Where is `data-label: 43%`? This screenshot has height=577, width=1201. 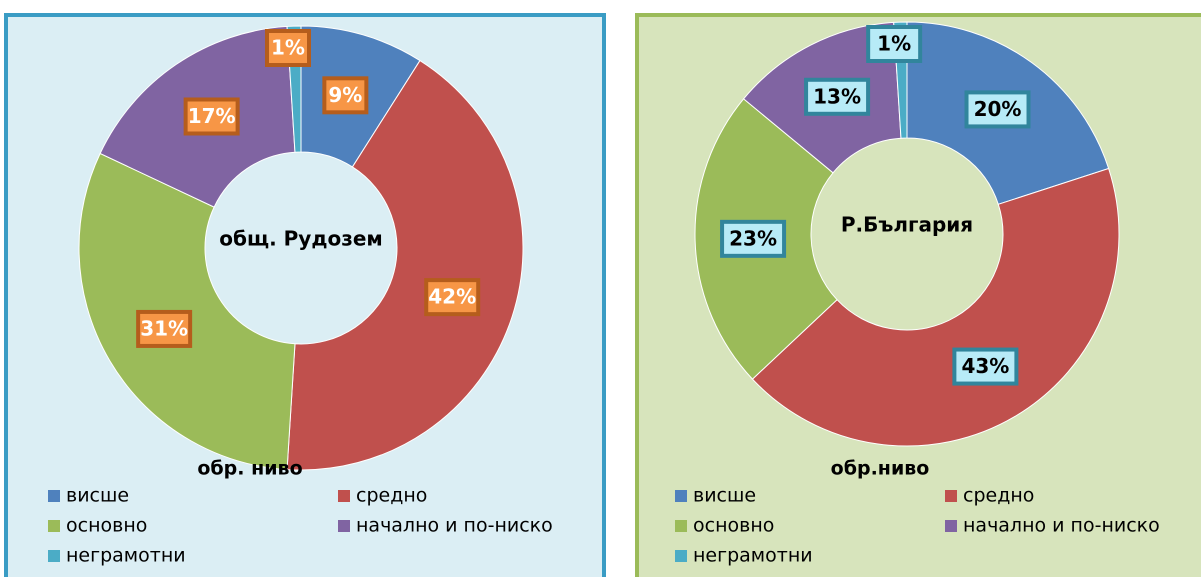 data-label: 43% is located at coordinates (985, 366).